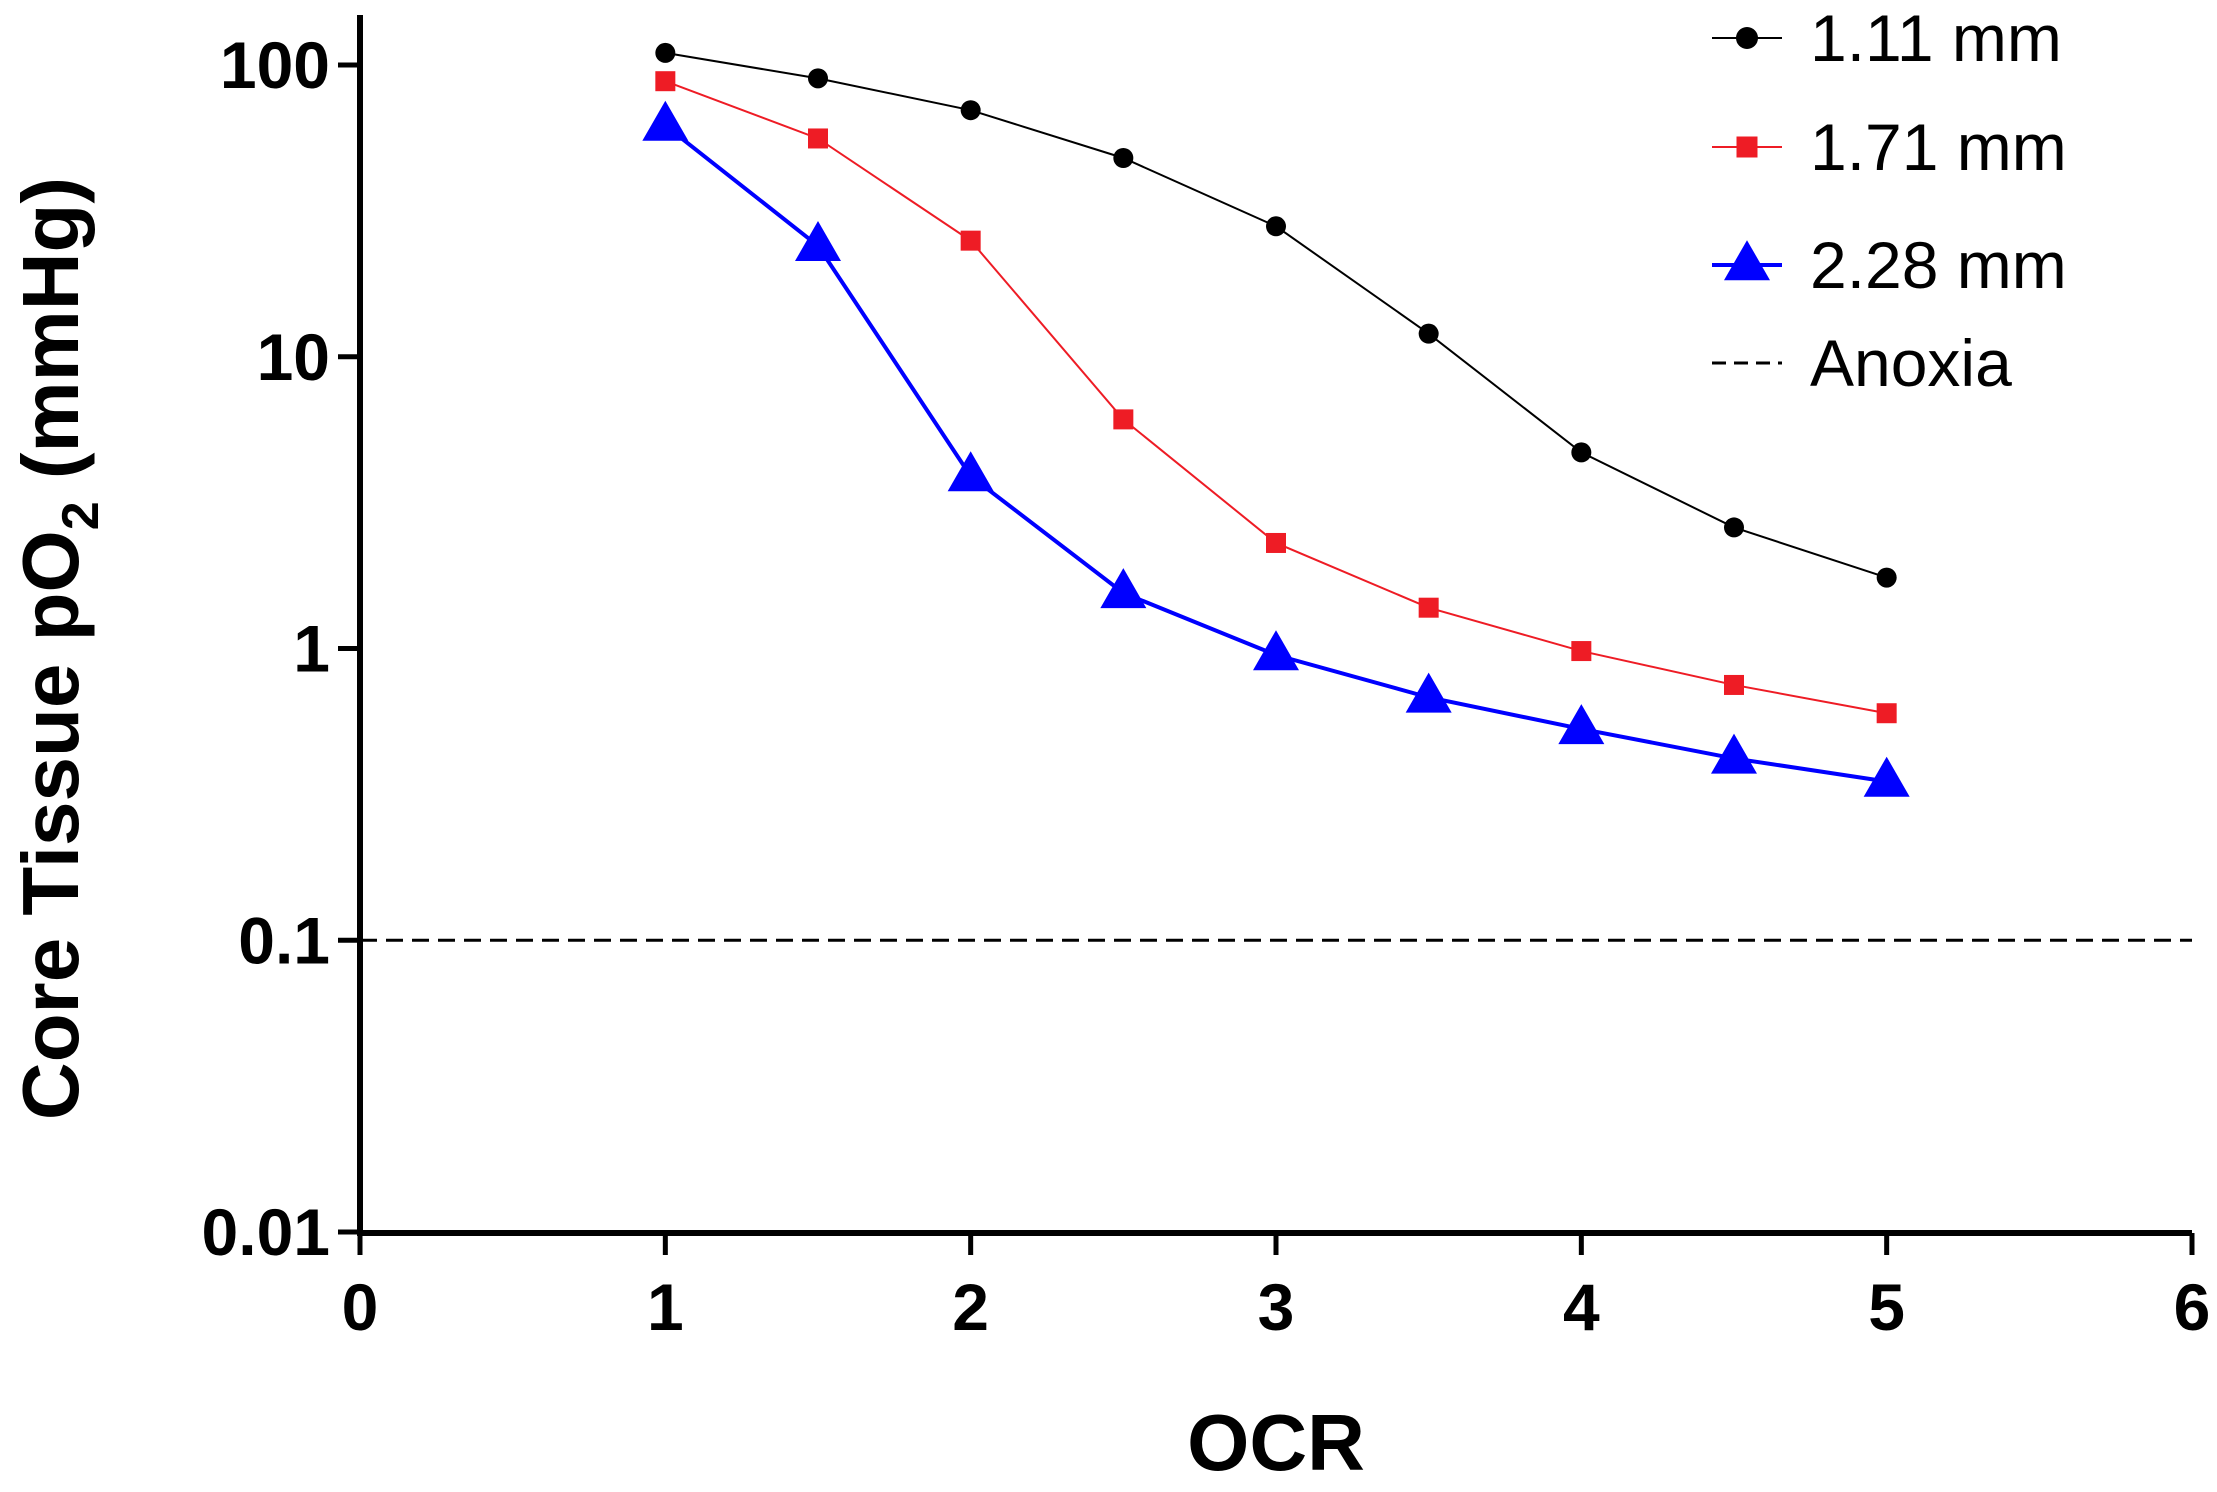 Image resolution: width=2217 pixels, height=1492 pixels. Describe the element at coordinates (1276, 1307) in the screenshot. I see `x-tick-label: 3` at that location.